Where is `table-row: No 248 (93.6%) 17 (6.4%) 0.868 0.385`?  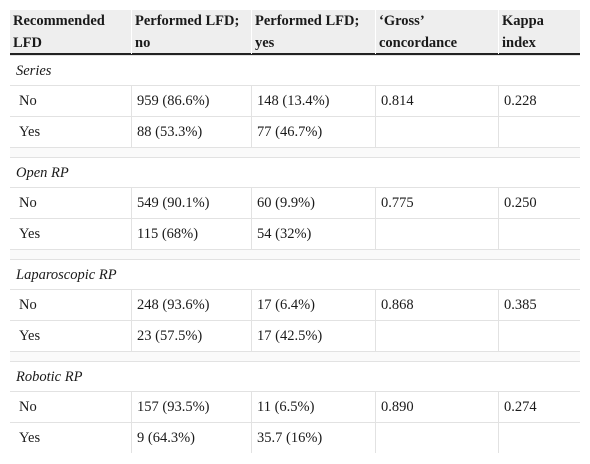 table-row: No 248 (93.6%) 17 (6.4%) 0.868 0.385 is located at coordinates (295, 304).